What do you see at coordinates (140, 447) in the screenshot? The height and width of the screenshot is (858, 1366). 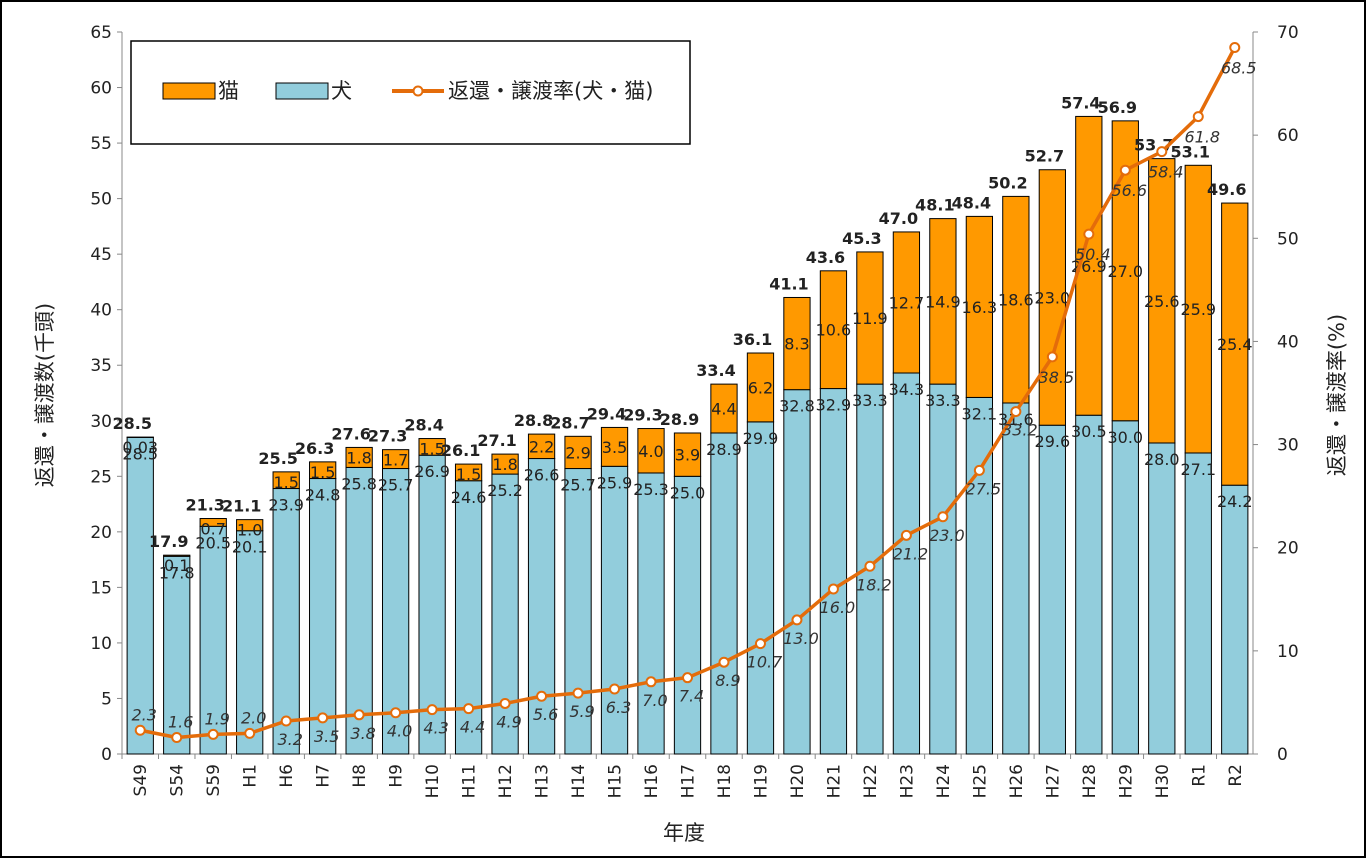 I see `bar-cat-label: 0.03` at bounding box center [140, 447].